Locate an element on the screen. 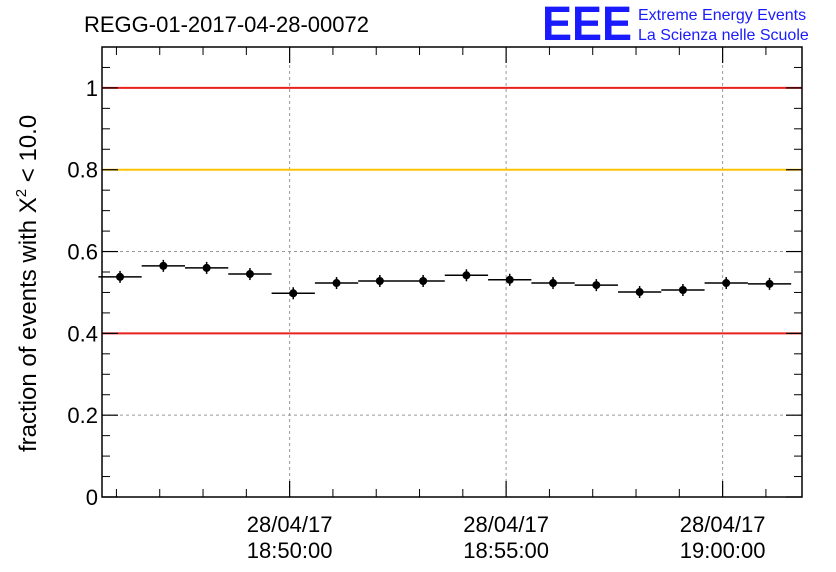  y-tick-label: 0.4 is located at coordinates (82, 333).